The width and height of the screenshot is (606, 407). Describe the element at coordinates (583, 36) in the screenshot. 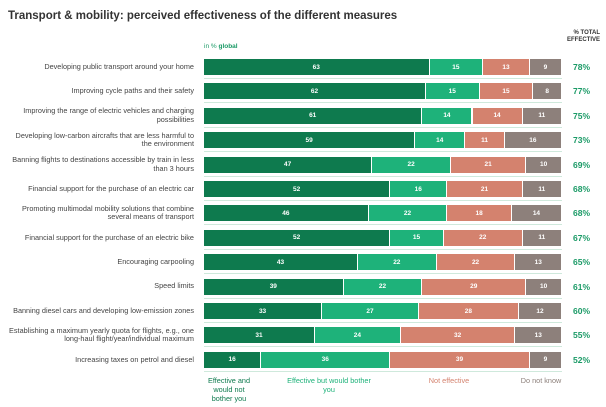

I see `totals-header: % TOTAL EFFECTIVE` at that location.